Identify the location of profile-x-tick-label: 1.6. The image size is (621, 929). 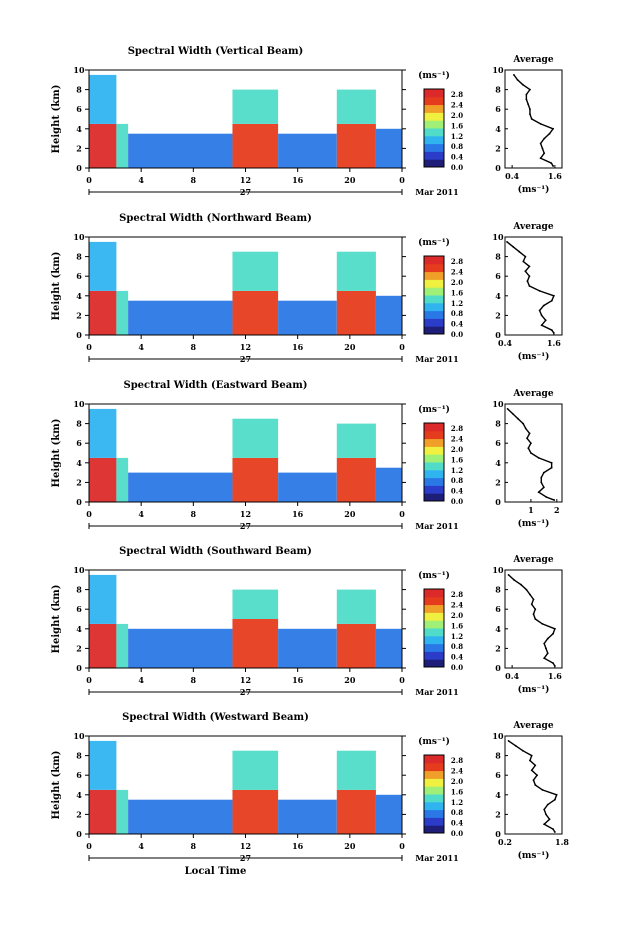
(555, 176).